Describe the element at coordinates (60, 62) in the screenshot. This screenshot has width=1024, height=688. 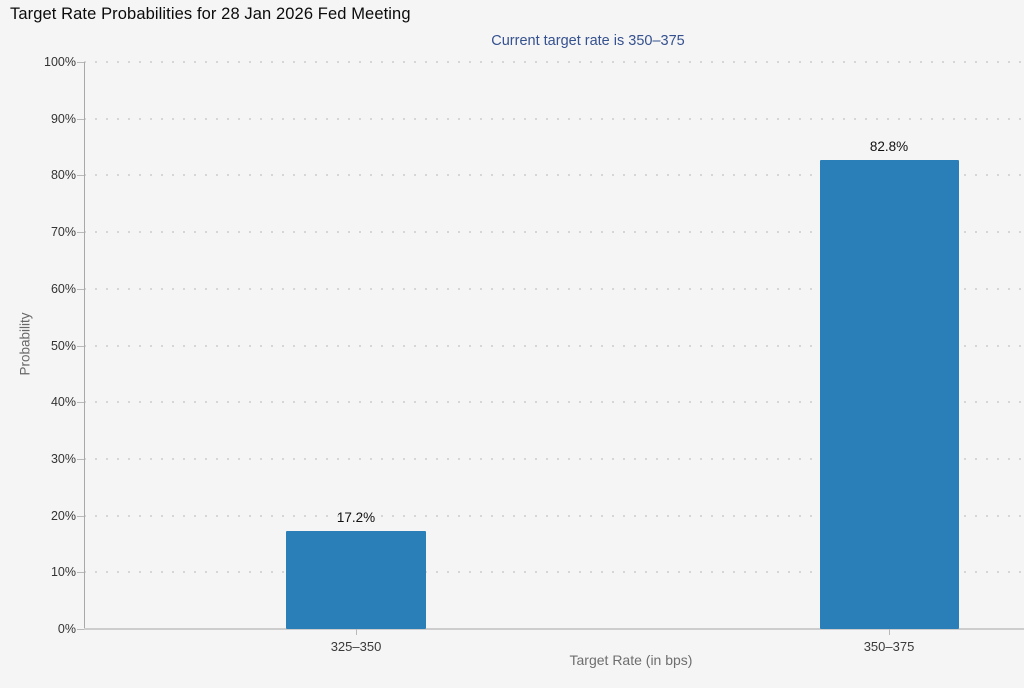
I see `y-tick-label: 100%` at that location.